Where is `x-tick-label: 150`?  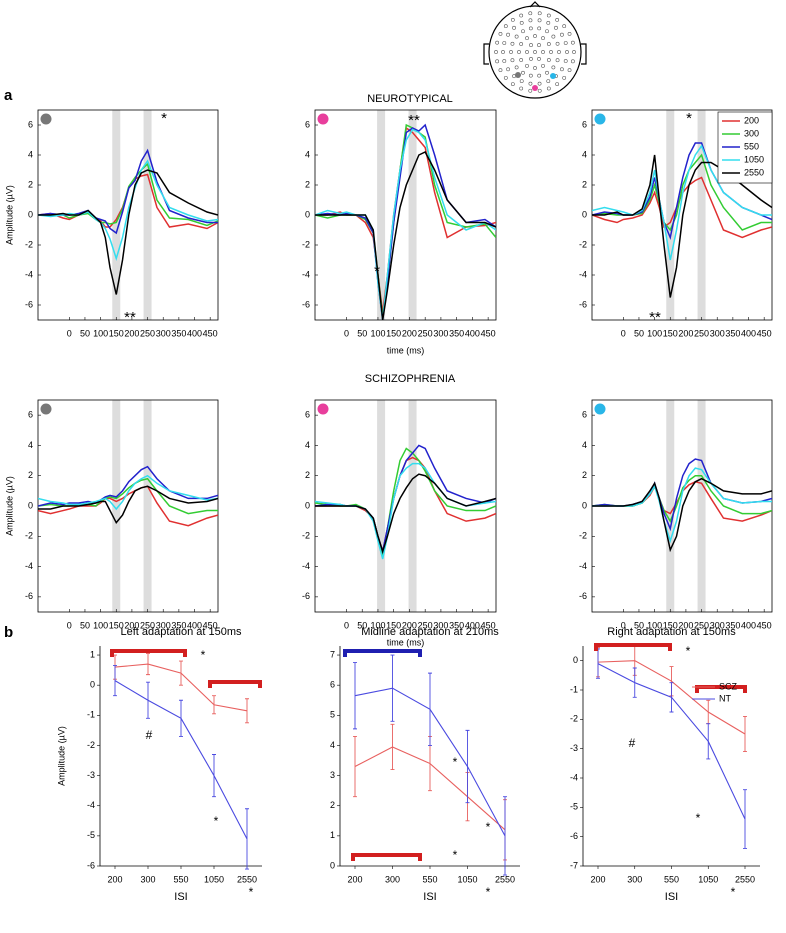 x-tick-label: 150 is located at coordinates (393, 333).